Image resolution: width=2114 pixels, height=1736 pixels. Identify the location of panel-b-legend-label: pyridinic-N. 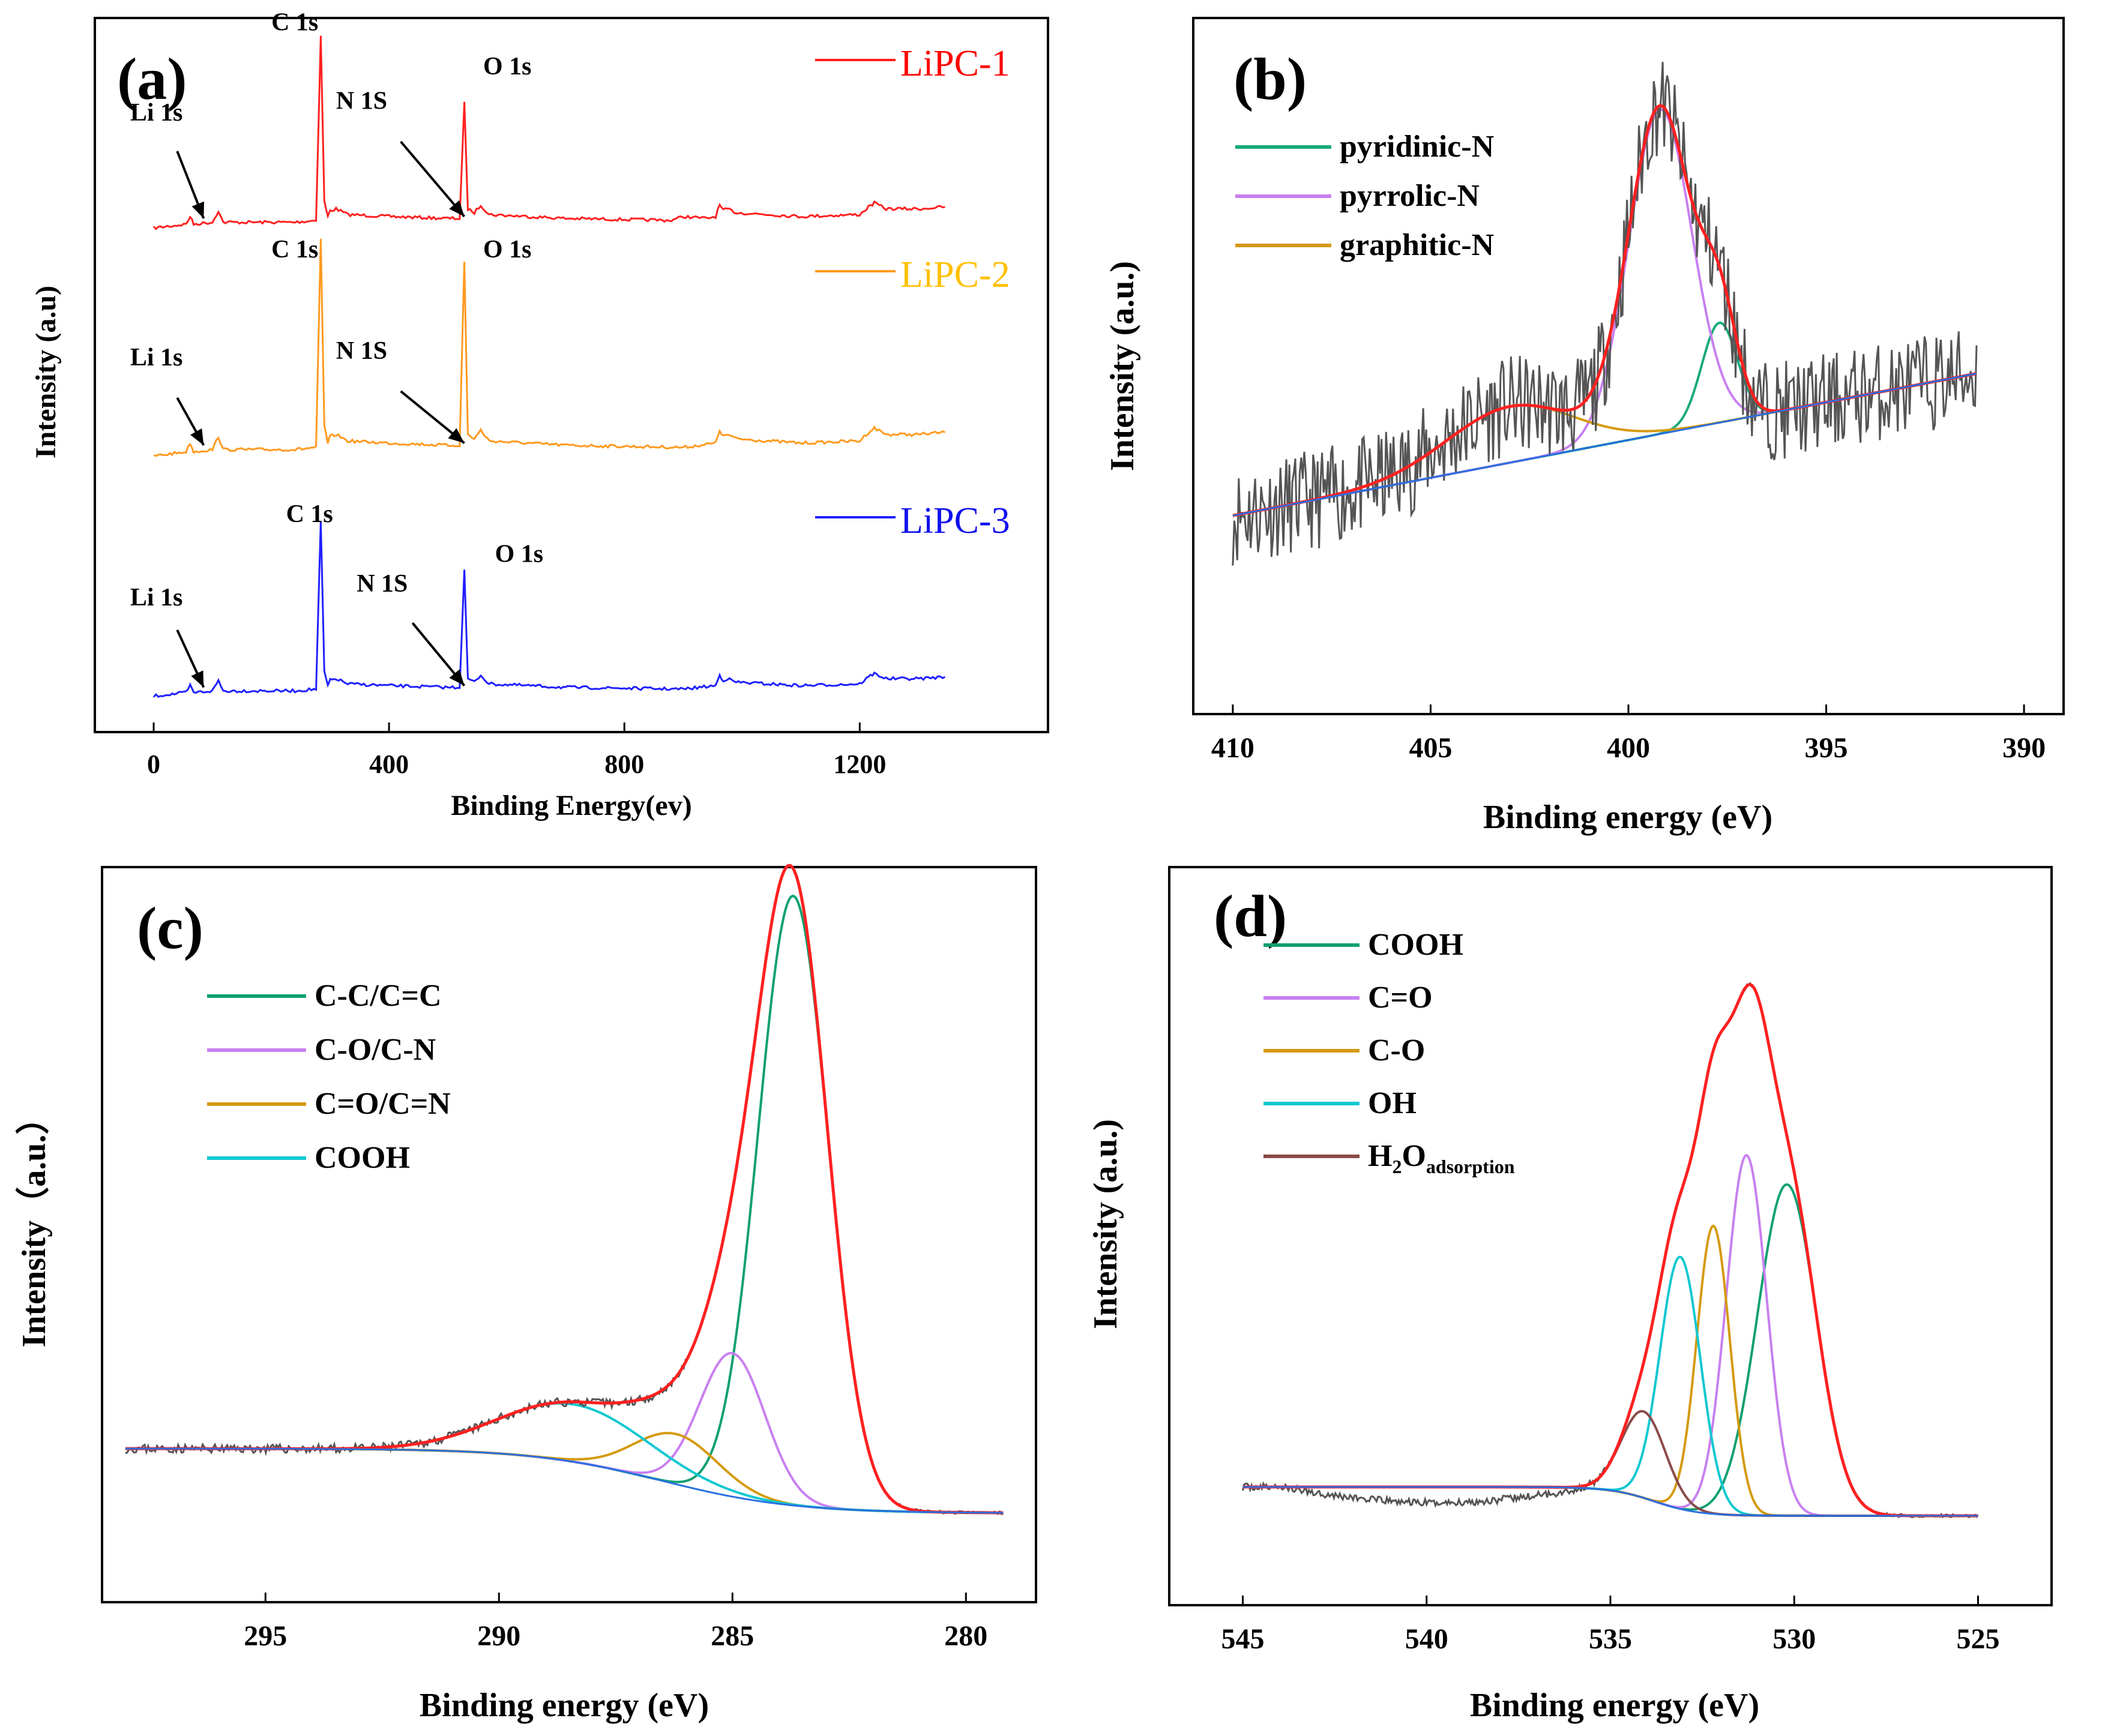
(1417, 147).